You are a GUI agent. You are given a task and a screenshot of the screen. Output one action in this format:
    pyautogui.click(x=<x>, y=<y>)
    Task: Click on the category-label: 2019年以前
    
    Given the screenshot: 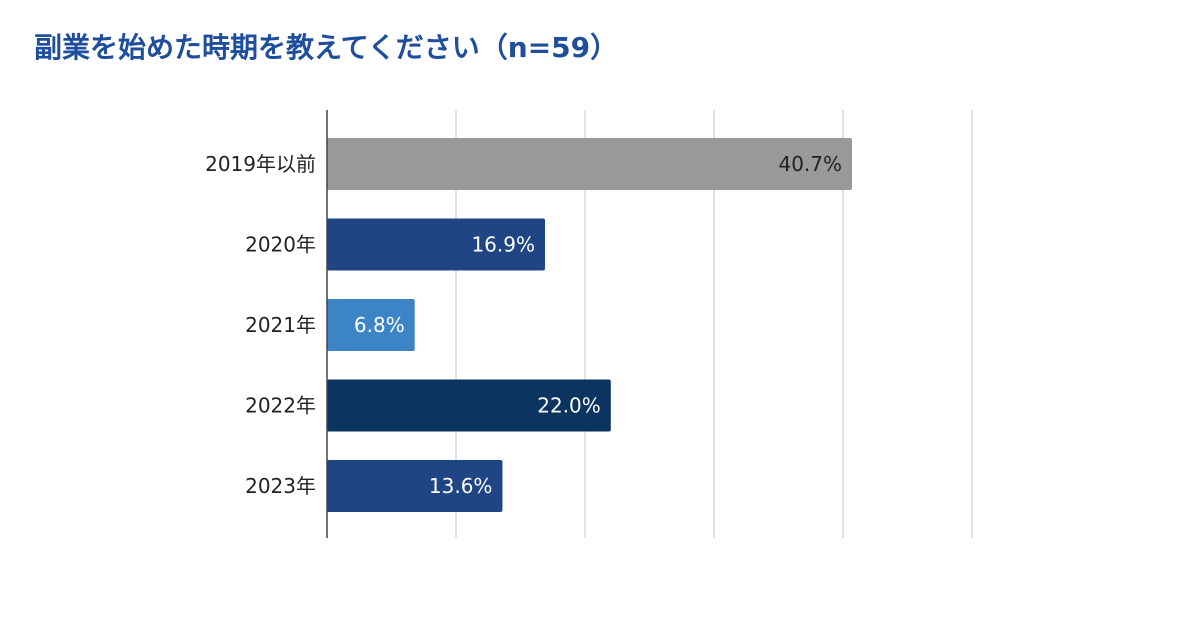 What is the action you would take?
    pyautogui.click(x=260, y=164)
    